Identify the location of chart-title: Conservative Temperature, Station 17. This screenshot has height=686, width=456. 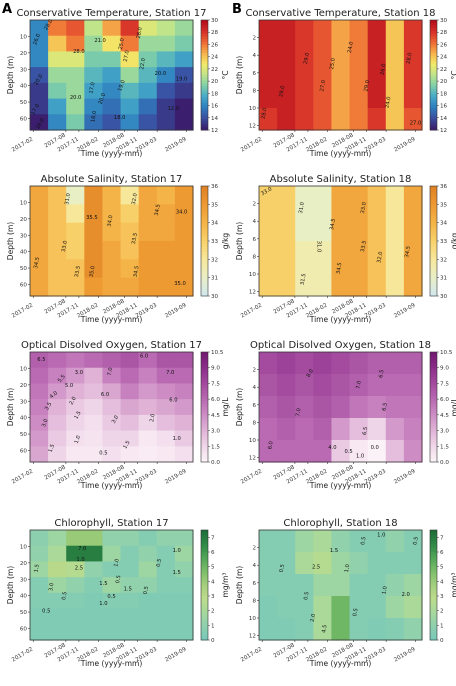
(111, 13).